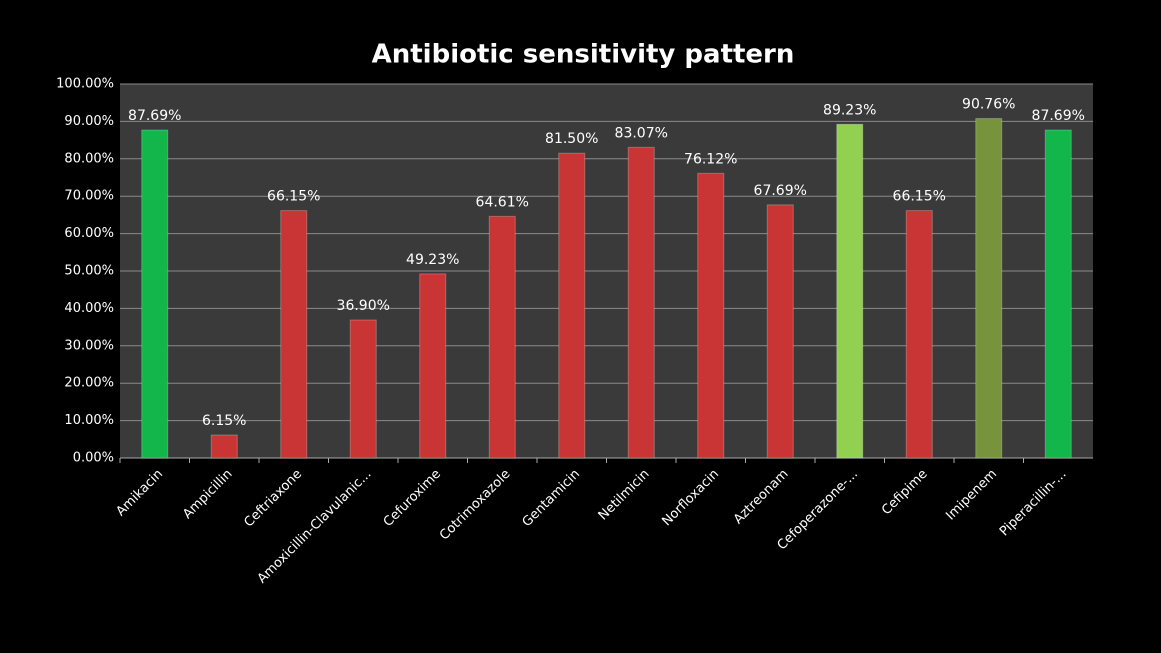 This screenshot has width=1161, height=653. What do you see at coordinates (780, 191) in the screenshot?
I see `data-label: 67.69%` at bounding box center [780, 191].